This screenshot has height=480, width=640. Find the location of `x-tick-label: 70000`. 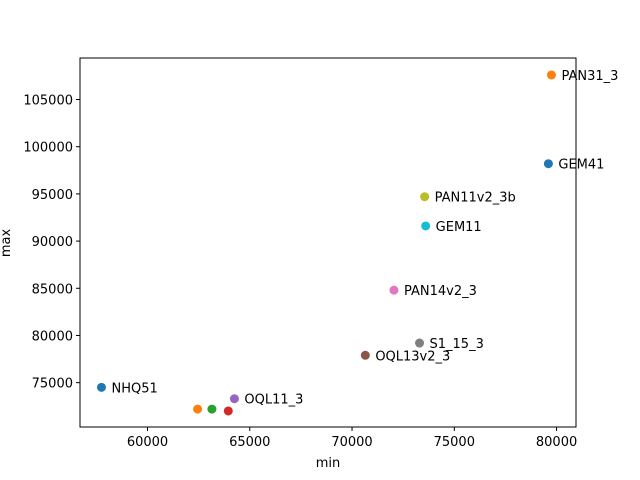

x-tick-label: 70000 is located at coordinates (351, 442).